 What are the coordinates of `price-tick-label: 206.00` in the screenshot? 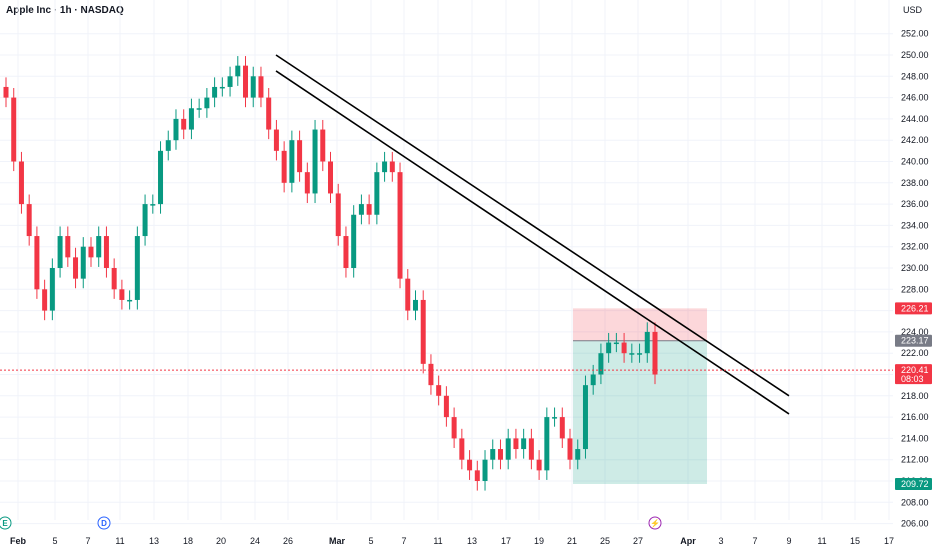 It's located at (915, 524).